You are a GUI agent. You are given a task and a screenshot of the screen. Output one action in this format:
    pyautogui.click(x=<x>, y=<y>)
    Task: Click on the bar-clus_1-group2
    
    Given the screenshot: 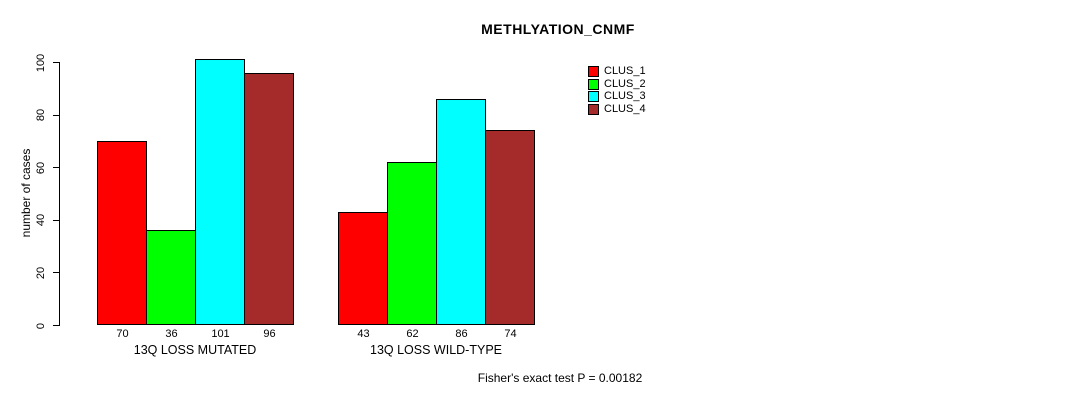 What is the action you would take?
    pyautogui.click(x=363, y=268)
    